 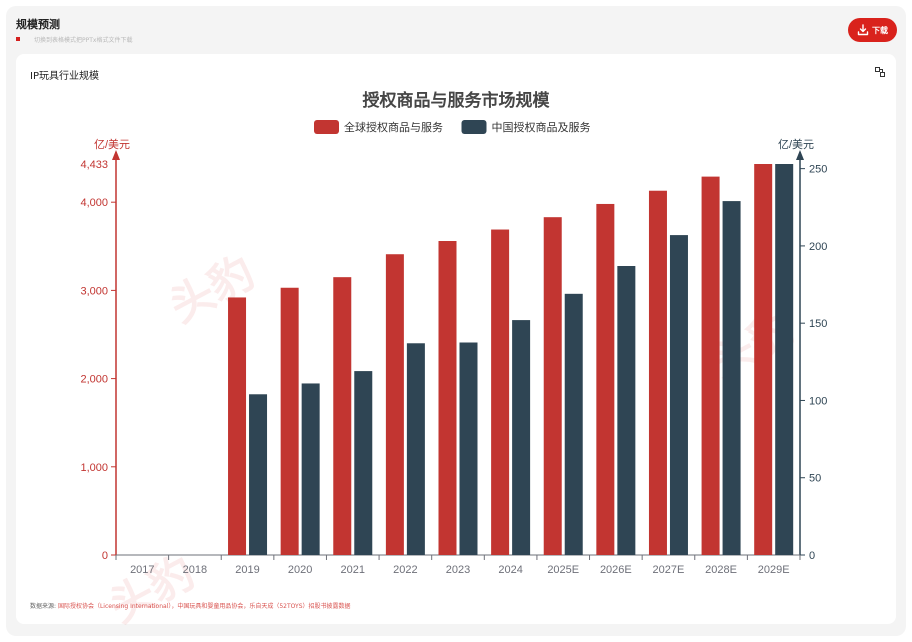 What do you see at coordinates (94, 380) in the screenshot?
I see `y-left-tick-label: 2,000` at bounding box center [94, 380].